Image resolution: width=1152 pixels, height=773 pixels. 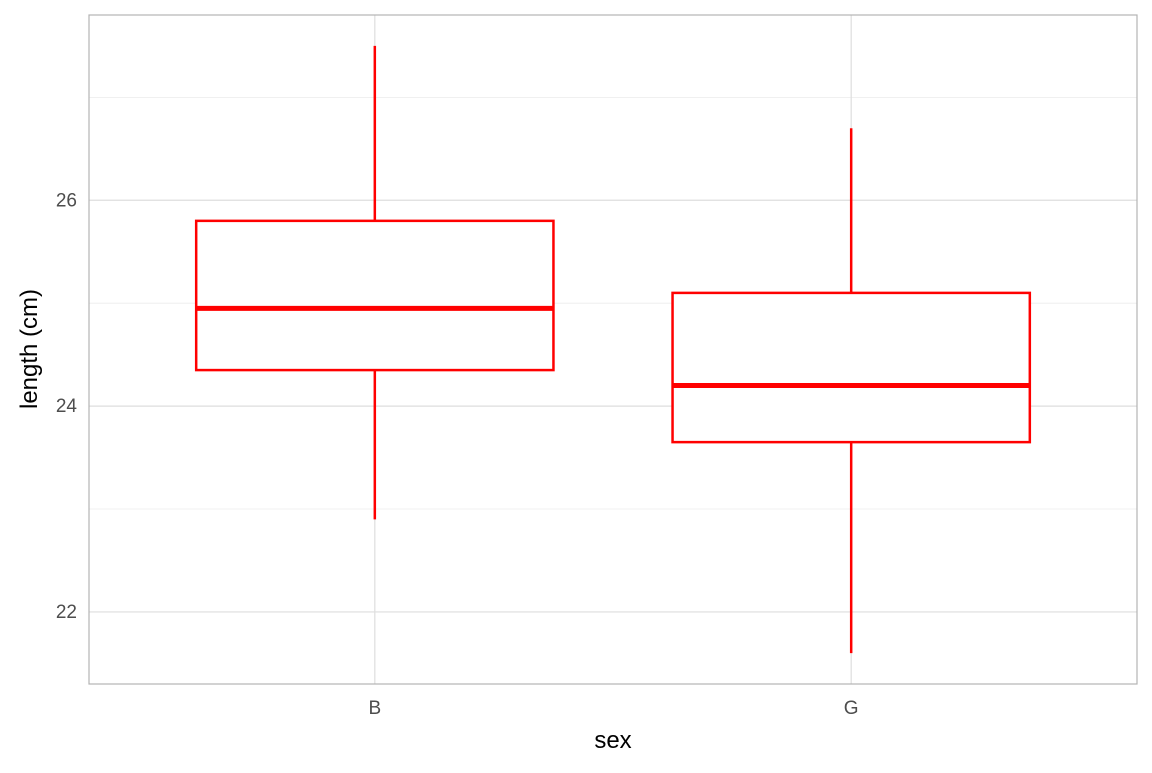 What do you see at coordinates (374, 708) in the screenshot?
I see `x-tick-label: B` at bounding box center [374, 708].